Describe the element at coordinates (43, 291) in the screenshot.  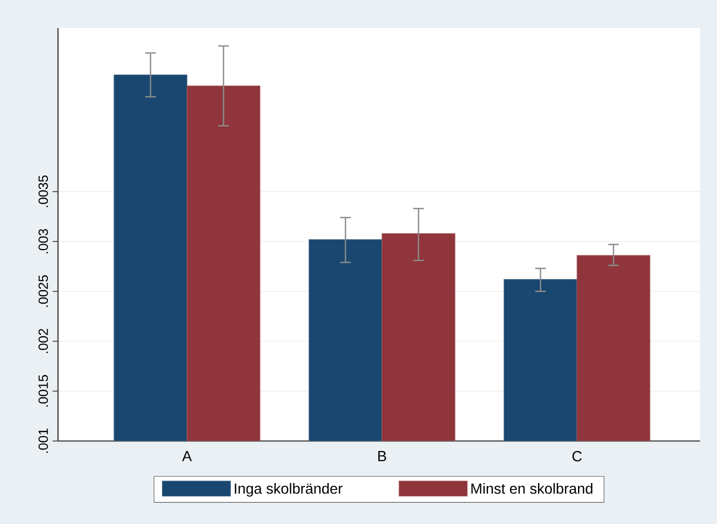
I see `y-tick-label: .0025` at that location.